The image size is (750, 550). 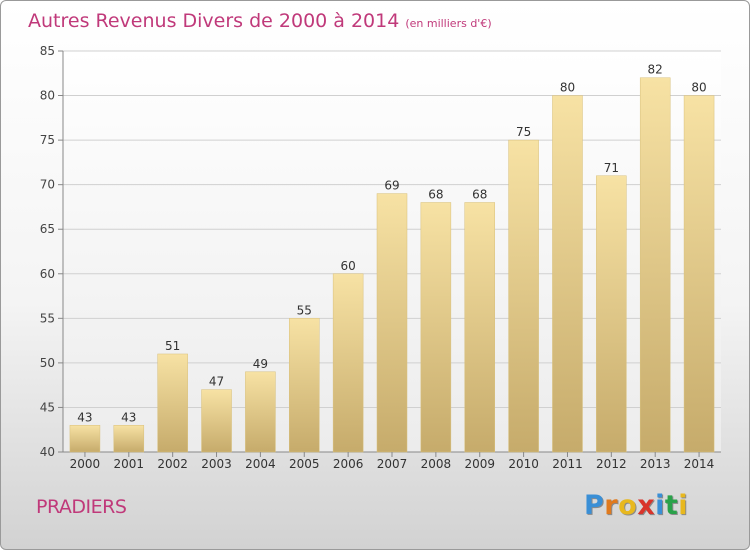 I want to click on x-tick-label: 2005, so click(x=304, y=464).